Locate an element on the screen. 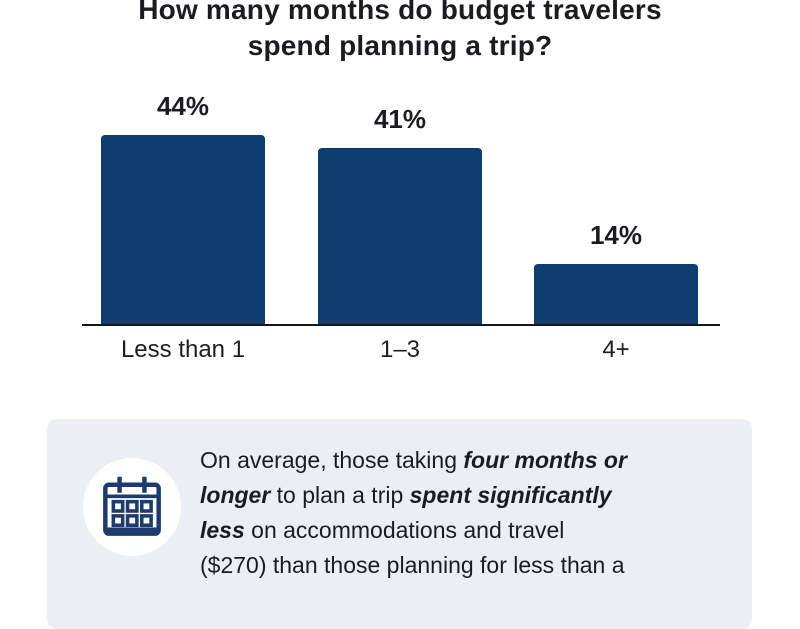  bar-4-plus is located at coordinates (616, 294).